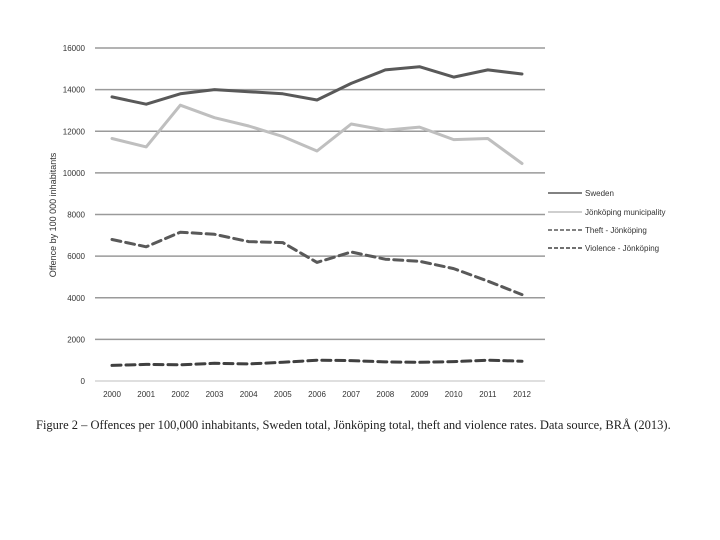 The image size is (720, 540). I want to click on x-tick-label: 2004, so click(249, 394).